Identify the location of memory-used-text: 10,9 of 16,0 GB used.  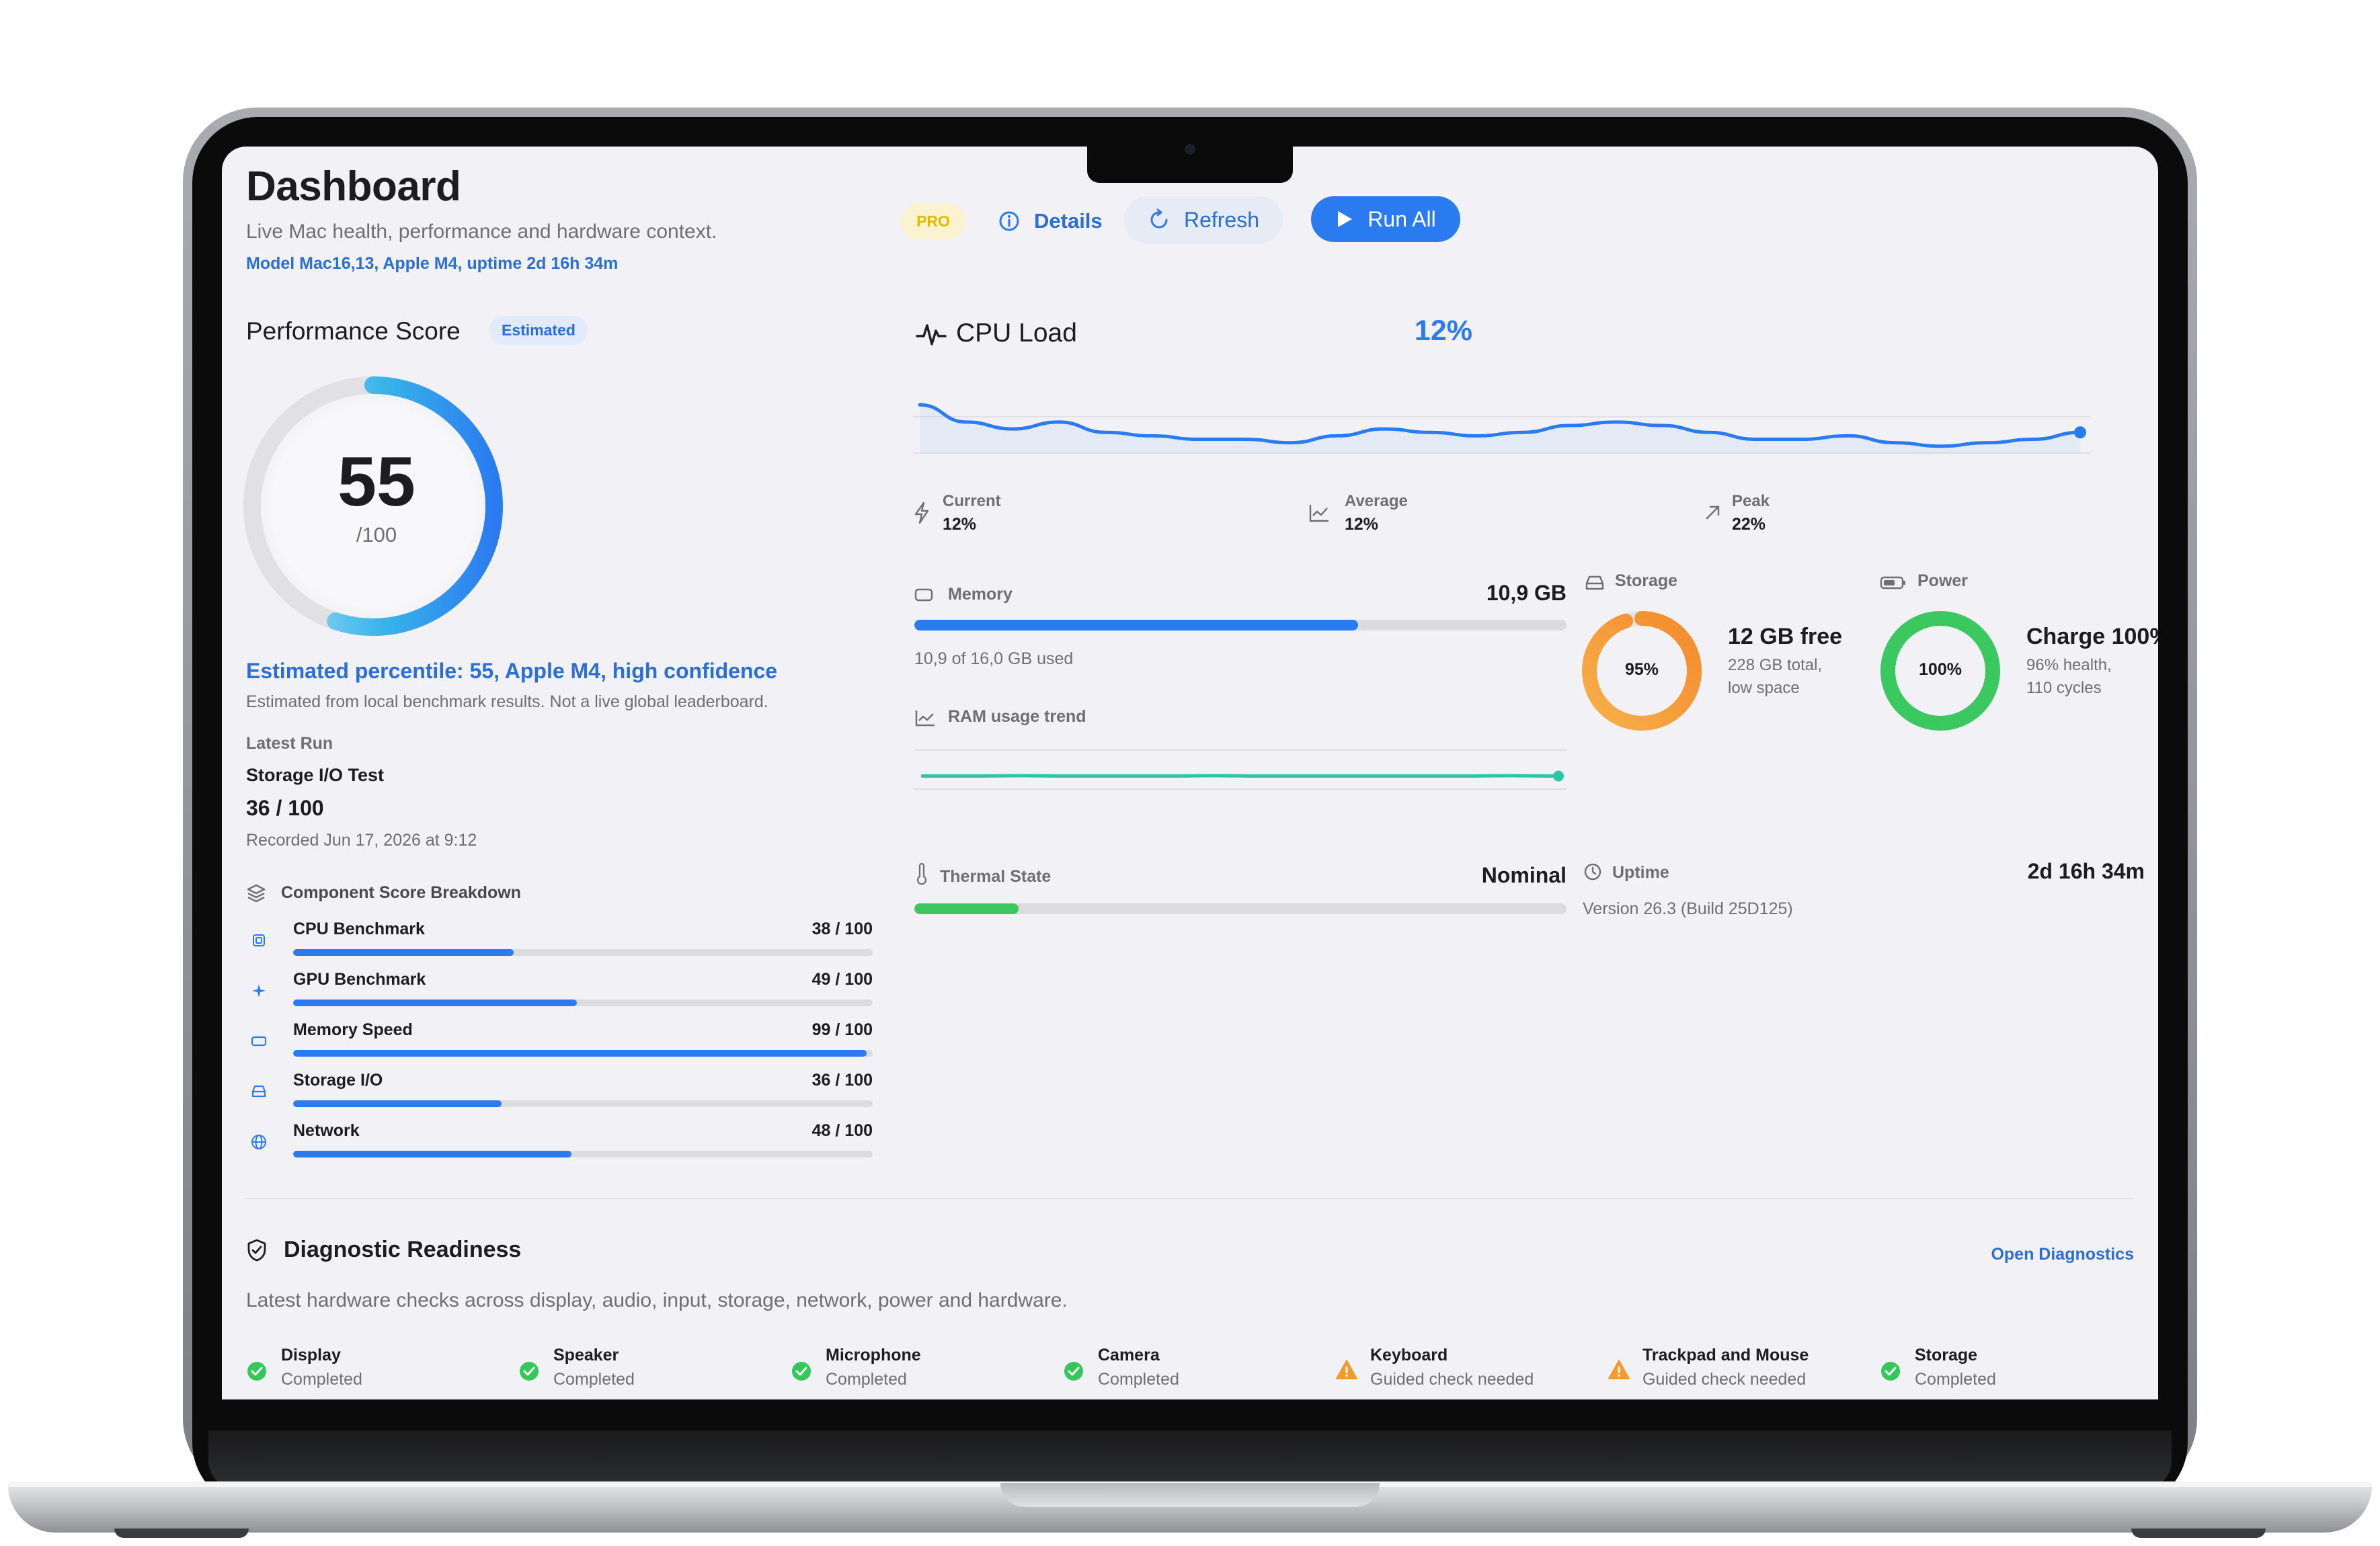
(994, 658).